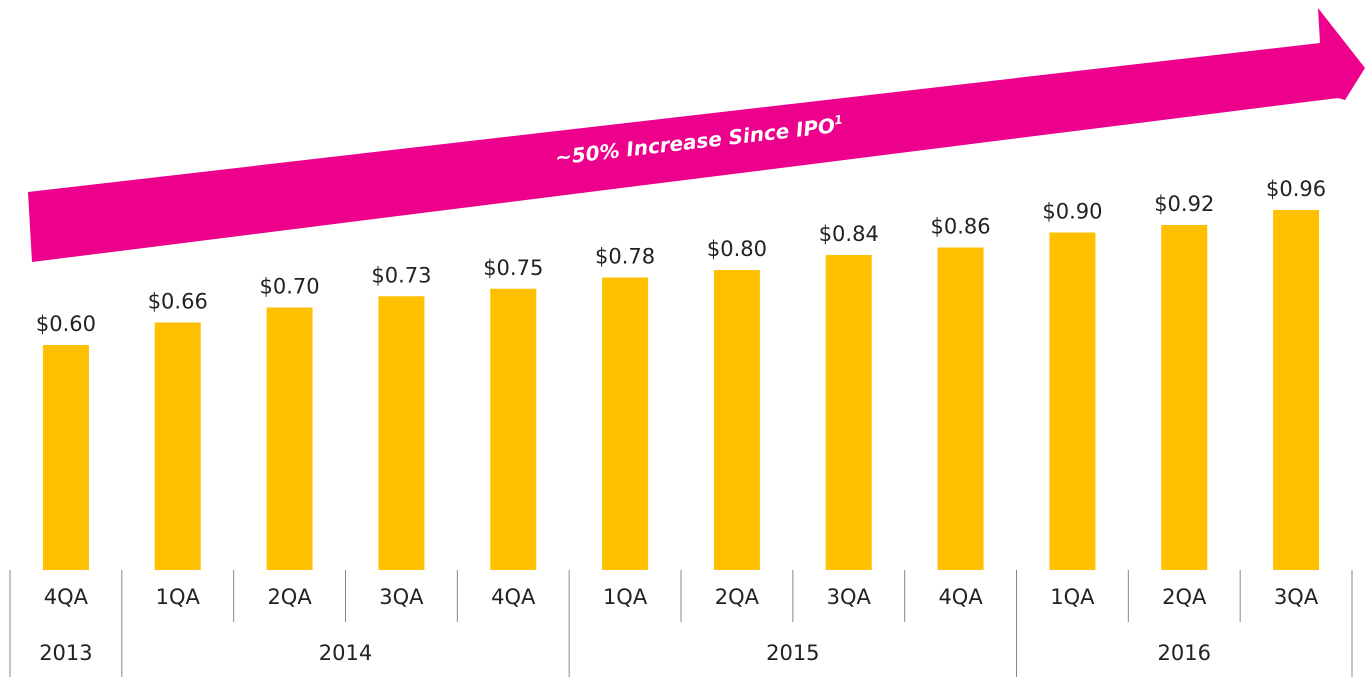  I want to click on value-label: $0.78, so click(625, 257).